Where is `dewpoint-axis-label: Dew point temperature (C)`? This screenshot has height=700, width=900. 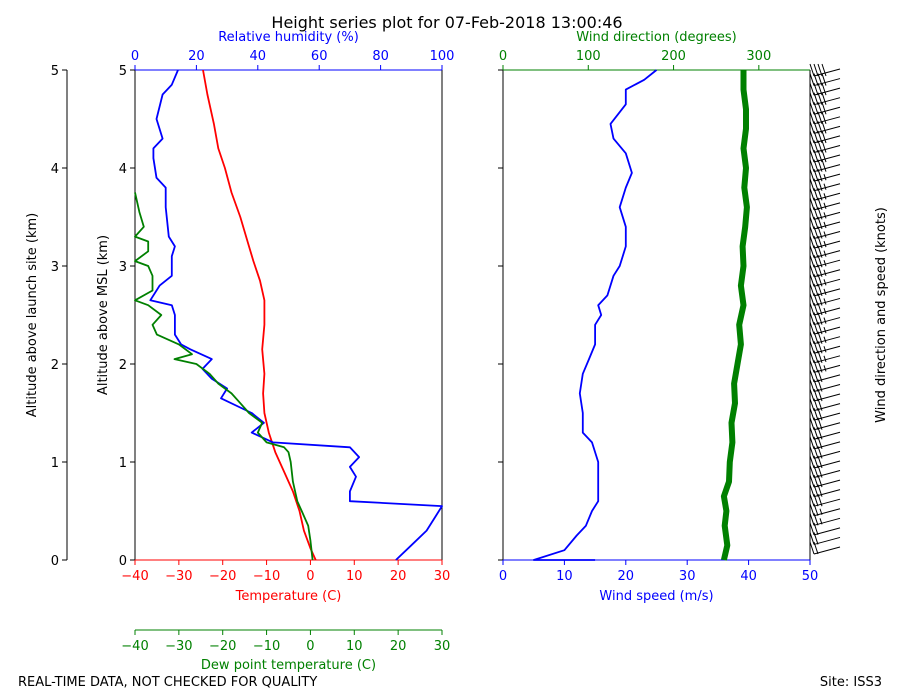
dewpoint-axis-label: Dew point temperature (C) is located at coordinates (288, 665).